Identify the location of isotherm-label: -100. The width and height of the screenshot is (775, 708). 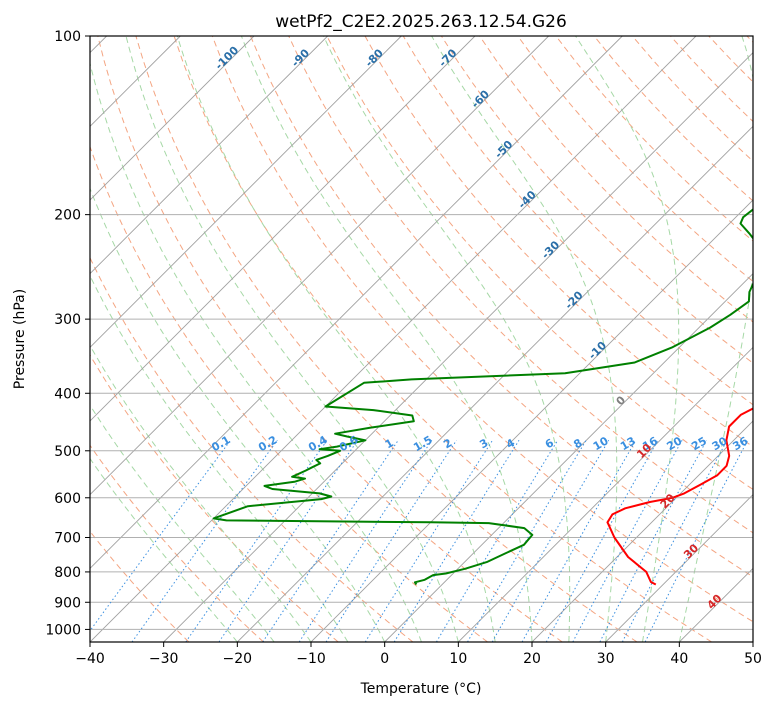
(227, 58).